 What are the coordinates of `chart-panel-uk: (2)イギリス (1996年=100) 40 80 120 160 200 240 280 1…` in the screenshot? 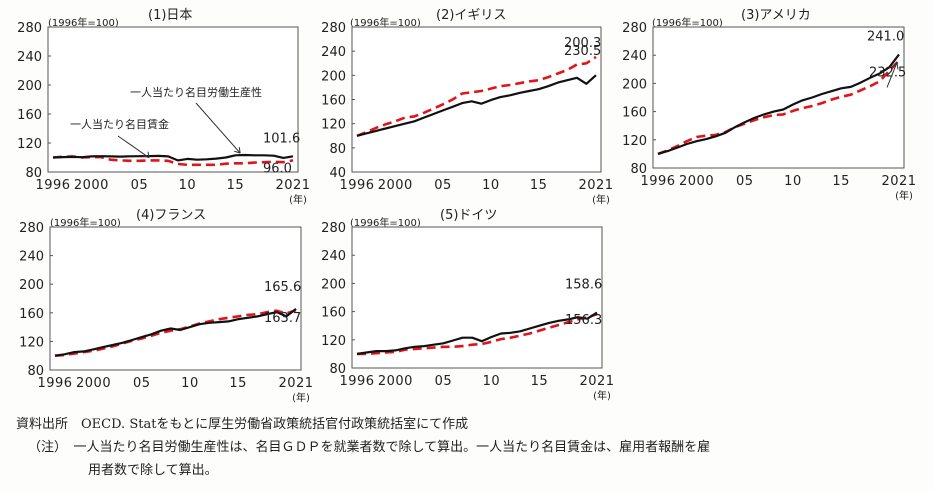 It's located at (465, 103).